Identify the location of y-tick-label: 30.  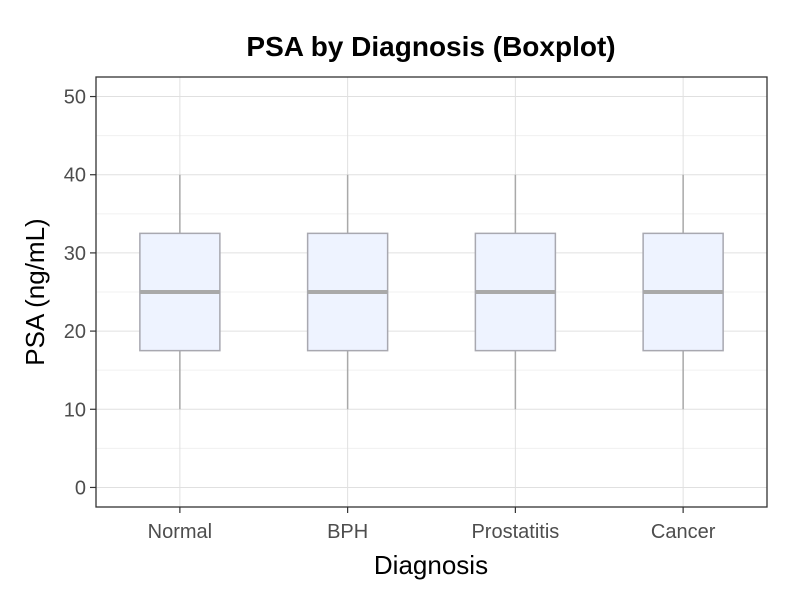
(75, 254).